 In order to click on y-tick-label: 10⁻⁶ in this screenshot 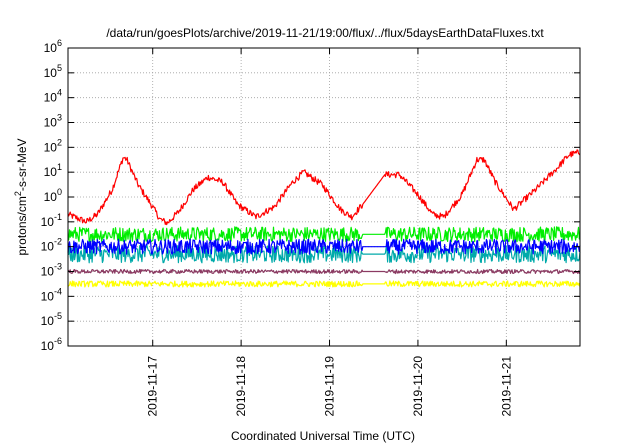, I will do `click(51, 344)`.